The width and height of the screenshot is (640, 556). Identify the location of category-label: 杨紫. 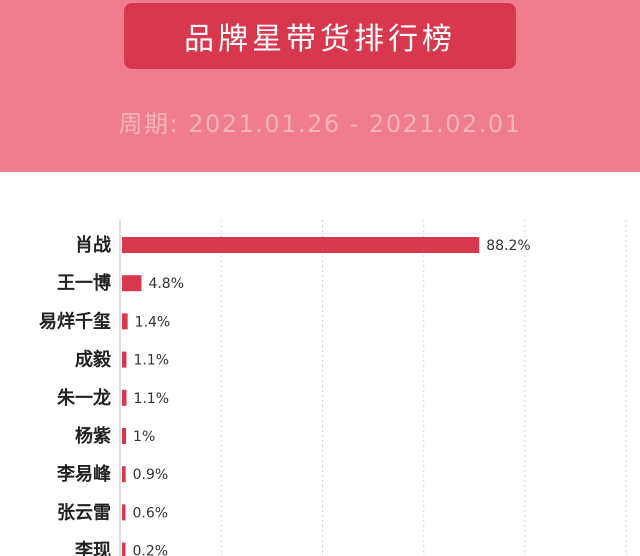
(93, 436).